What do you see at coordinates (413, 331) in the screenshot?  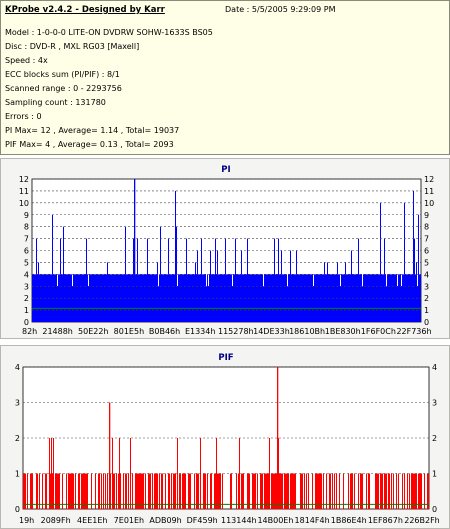 I see `pi-xtick-label: 22F736h` at bounding box center [413, 331].